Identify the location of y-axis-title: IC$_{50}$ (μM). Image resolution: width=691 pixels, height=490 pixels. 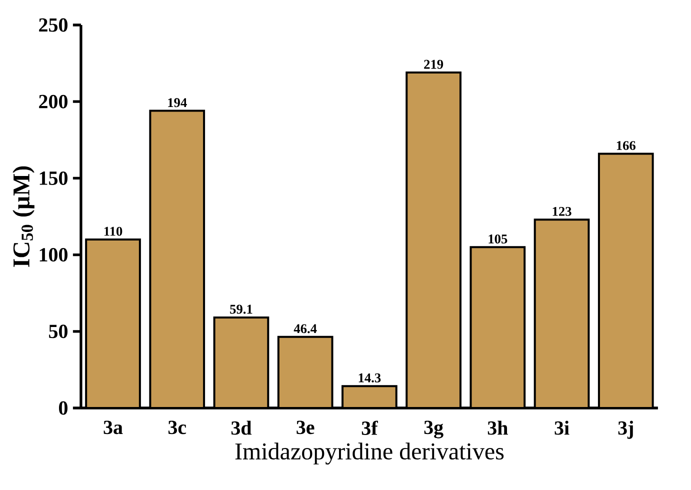
(23, 216).